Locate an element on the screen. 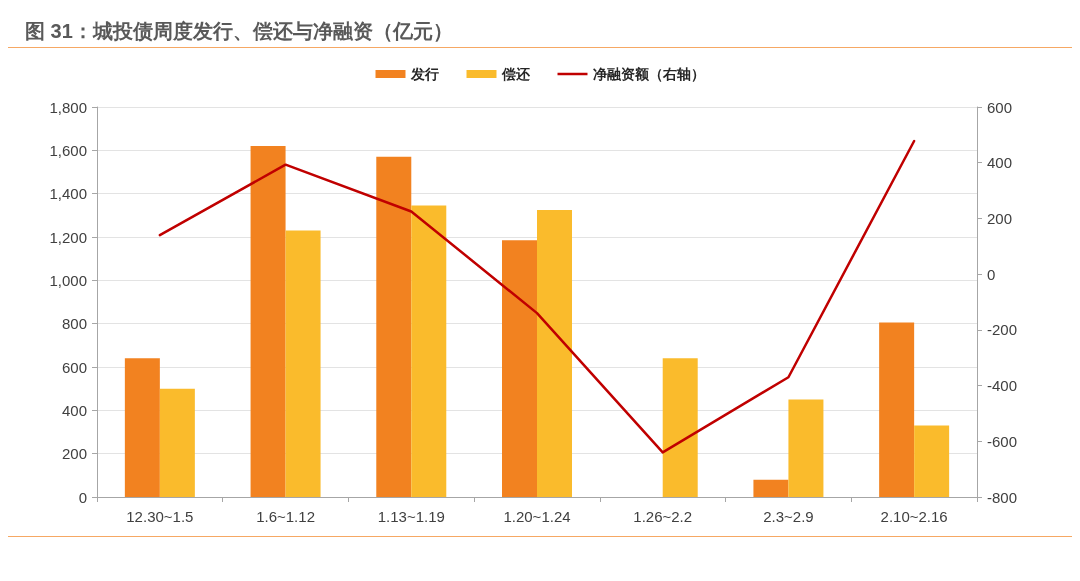  y2-tick-label: 400 is located at coordinates (1000, 163).